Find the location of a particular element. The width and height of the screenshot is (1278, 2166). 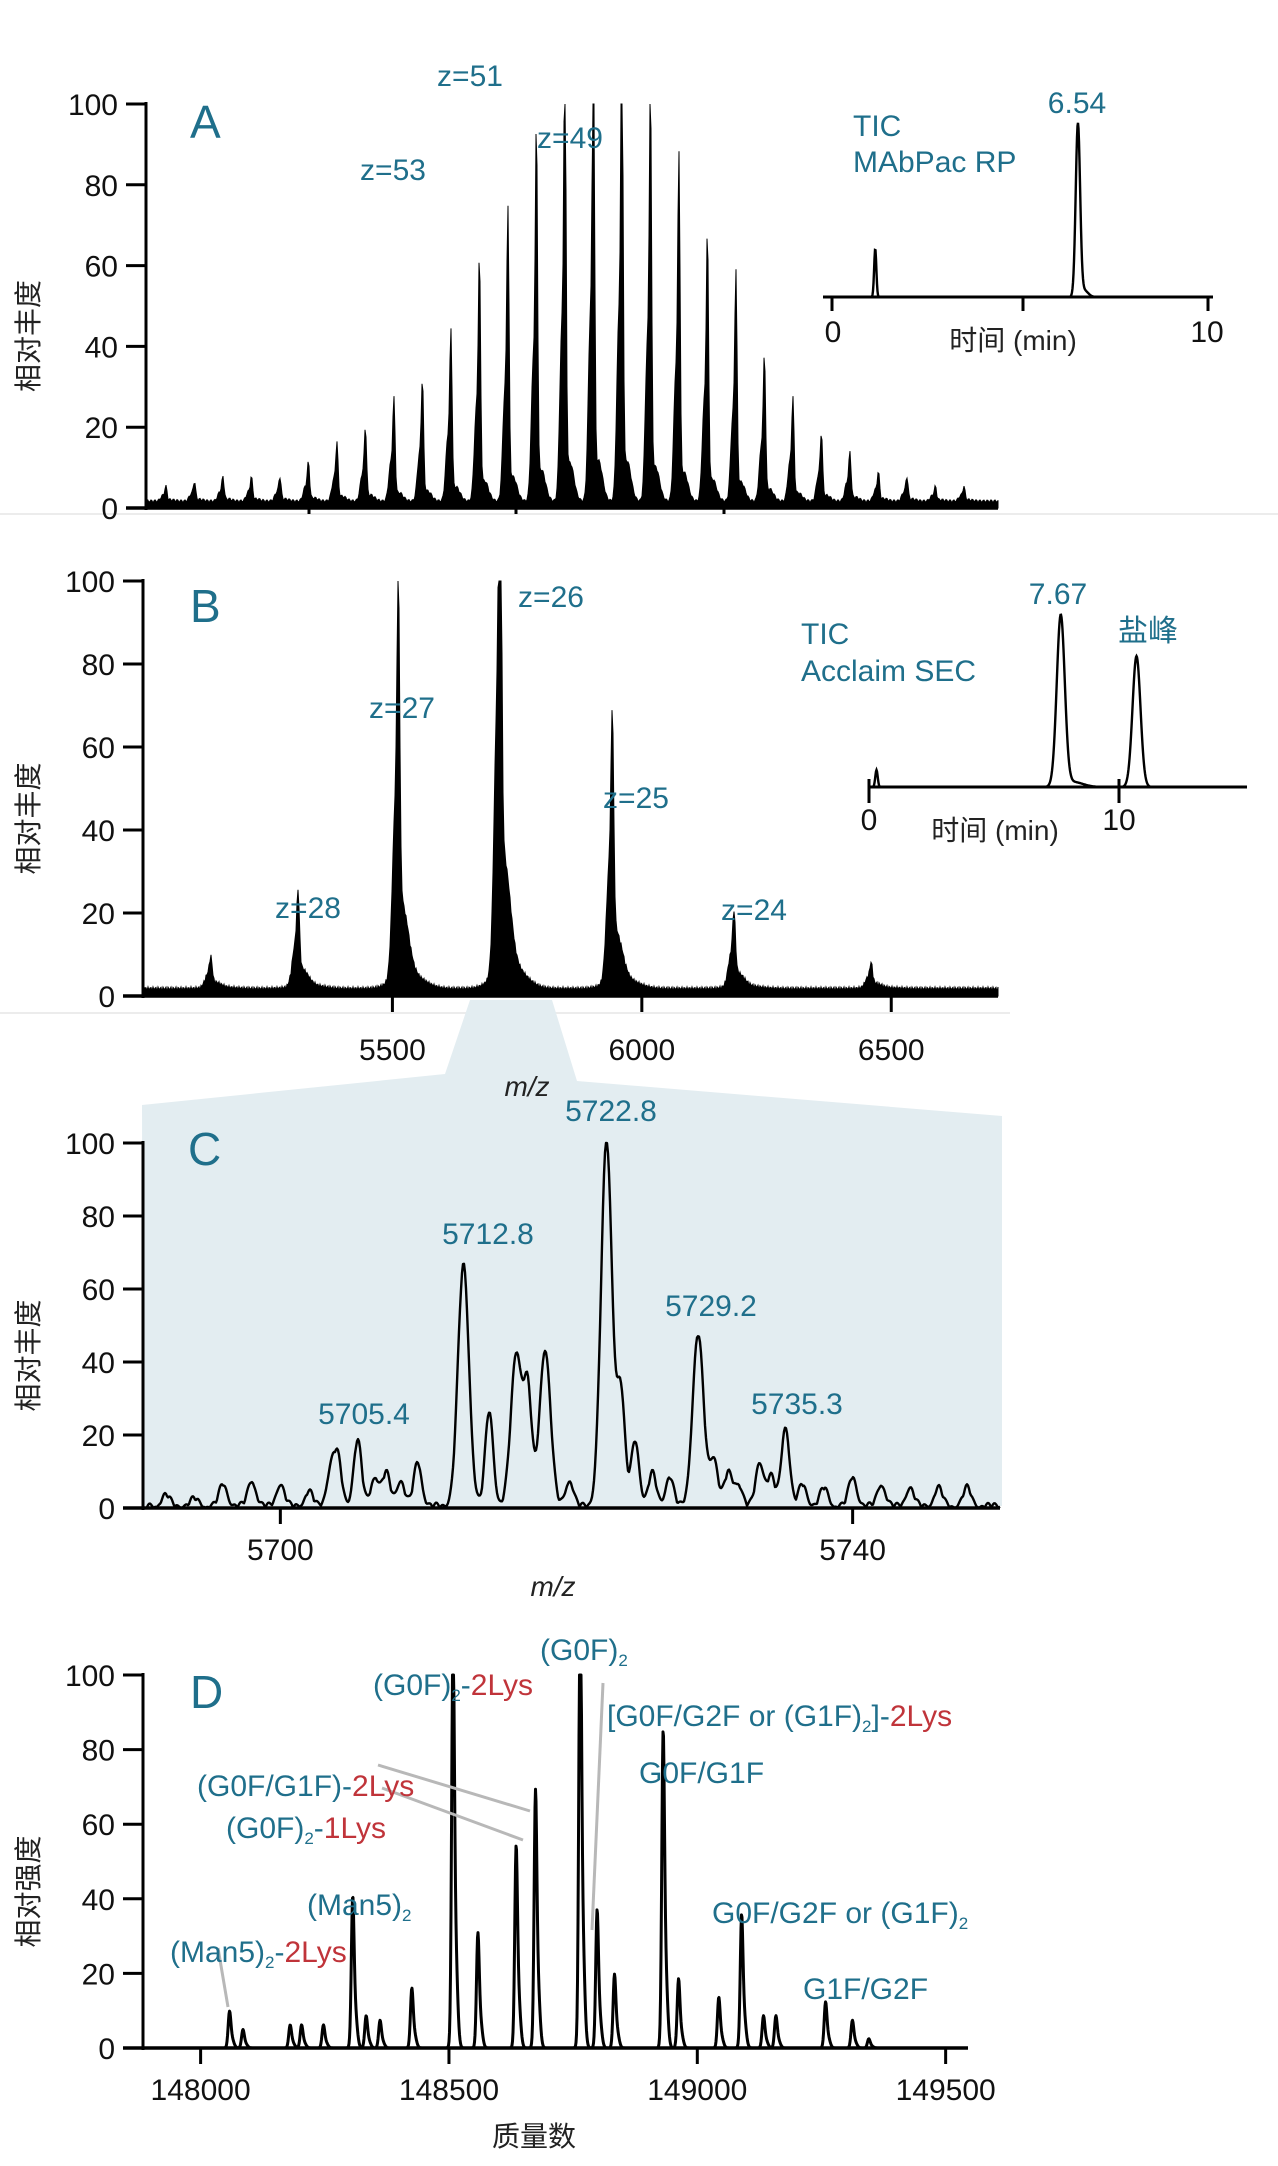

glycoform-label: G1F/G2F is located at coordinates (865, 1989).